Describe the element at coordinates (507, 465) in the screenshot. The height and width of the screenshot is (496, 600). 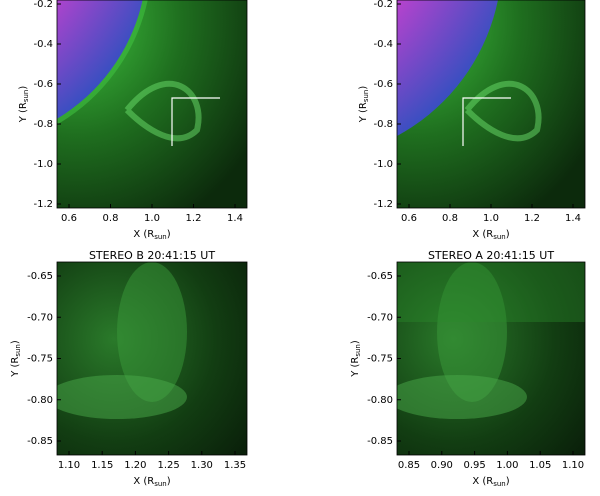
I see `x-tick-label: 1.00` at that location.